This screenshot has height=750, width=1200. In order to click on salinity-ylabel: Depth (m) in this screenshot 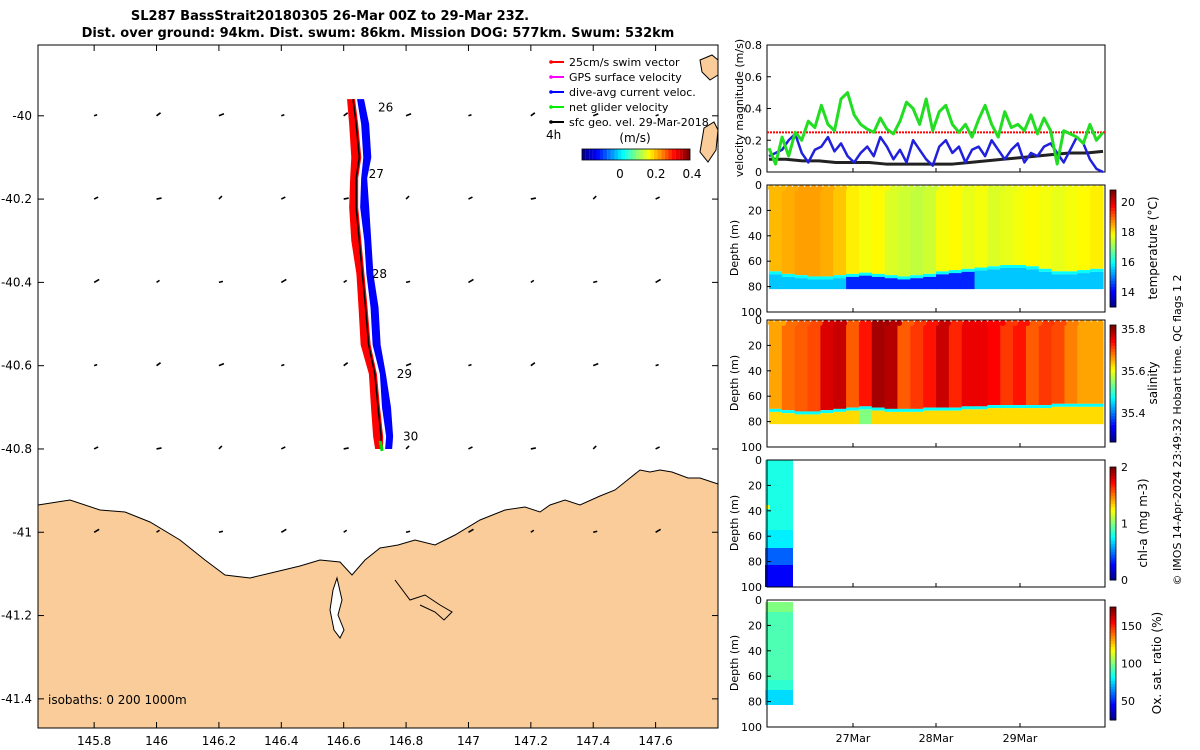, I will do `click(734, 383)`.